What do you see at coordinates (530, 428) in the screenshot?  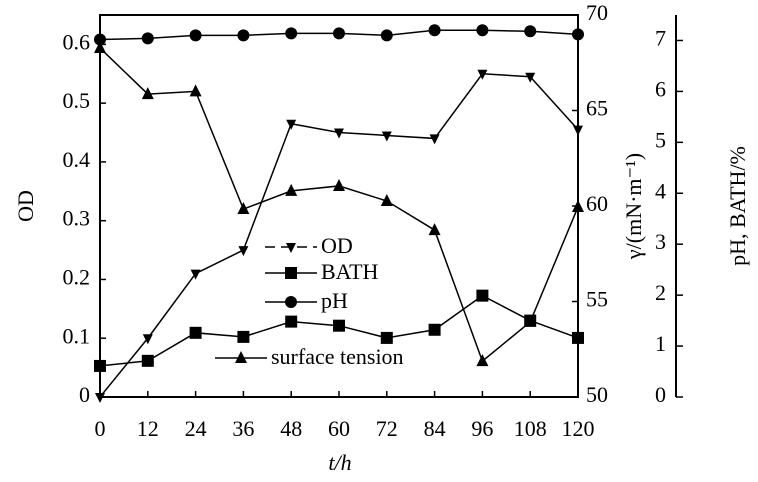 I see `x-tick-label: 108` at bounding box center [530, 428].